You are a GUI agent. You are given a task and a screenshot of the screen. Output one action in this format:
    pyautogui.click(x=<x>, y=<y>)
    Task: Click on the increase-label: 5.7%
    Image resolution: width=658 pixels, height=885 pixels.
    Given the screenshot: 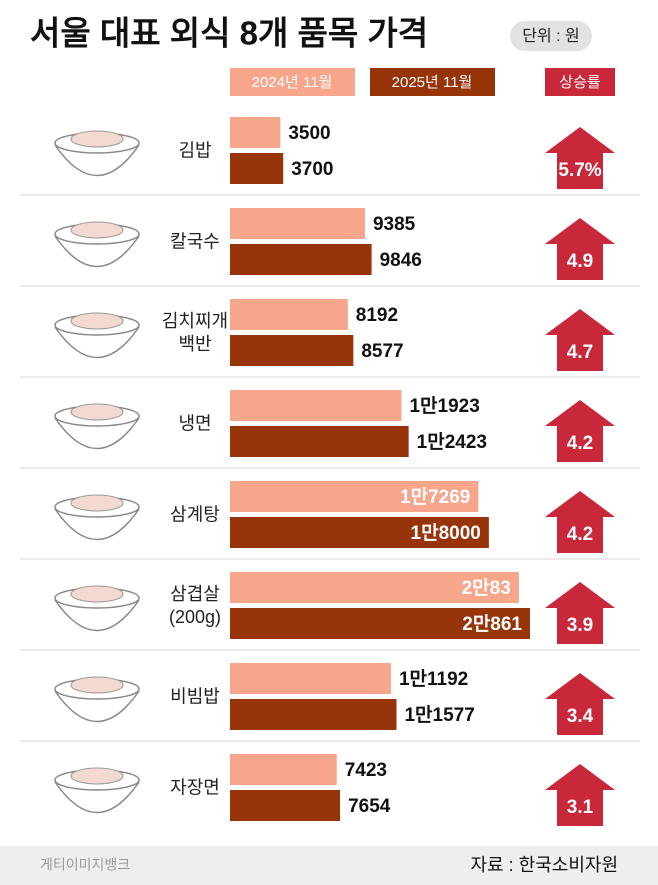 What is the action you would take?
    pyautogui.click(x=579, y=170)
    